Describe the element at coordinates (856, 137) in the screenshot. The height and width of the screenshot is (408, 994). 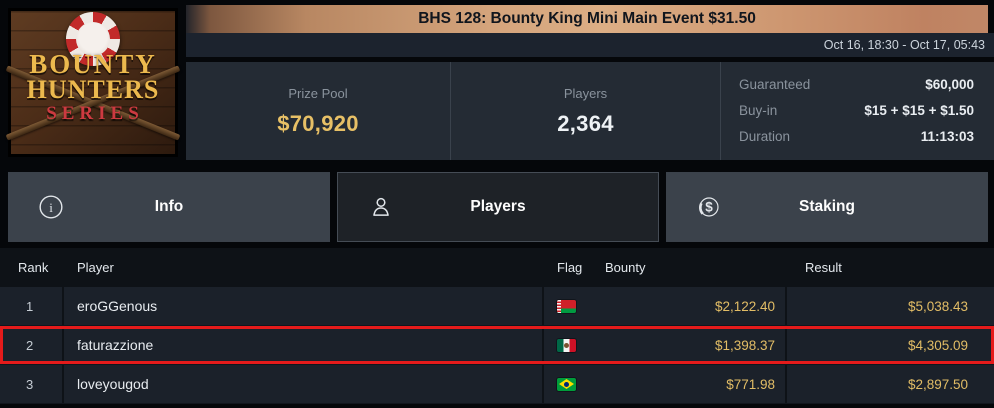
I see `detail-row-duration: Duration 11:13:03` at that location.